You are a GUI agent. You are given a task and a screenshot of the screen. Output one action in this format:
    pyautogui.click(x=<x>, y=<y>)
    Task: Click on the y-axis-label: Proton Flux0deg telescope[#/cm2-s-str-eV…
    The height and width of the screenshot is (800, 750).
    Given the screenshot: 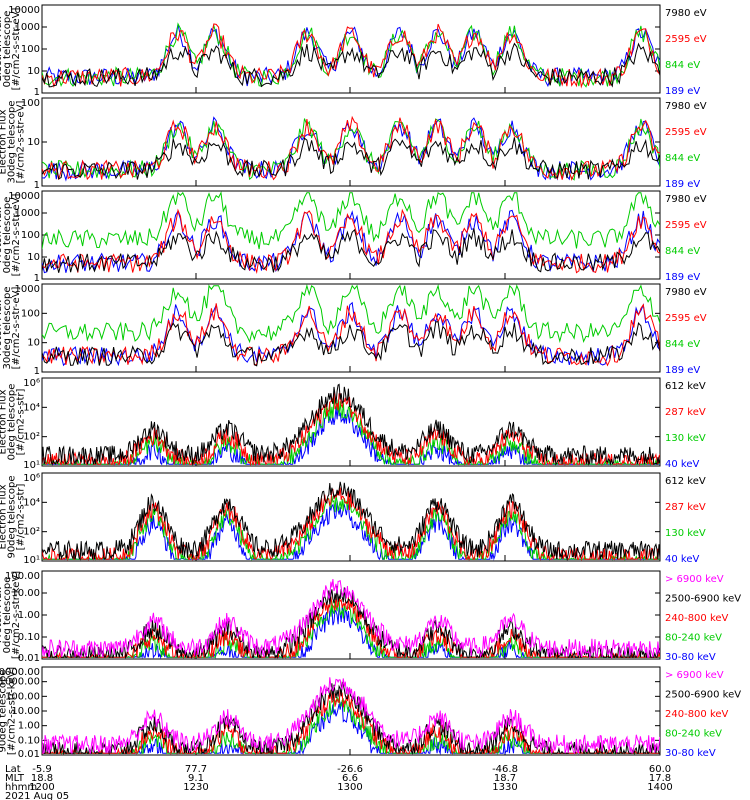 What is the action you would take?
    pyautogui.click(x=11, y=235)
    